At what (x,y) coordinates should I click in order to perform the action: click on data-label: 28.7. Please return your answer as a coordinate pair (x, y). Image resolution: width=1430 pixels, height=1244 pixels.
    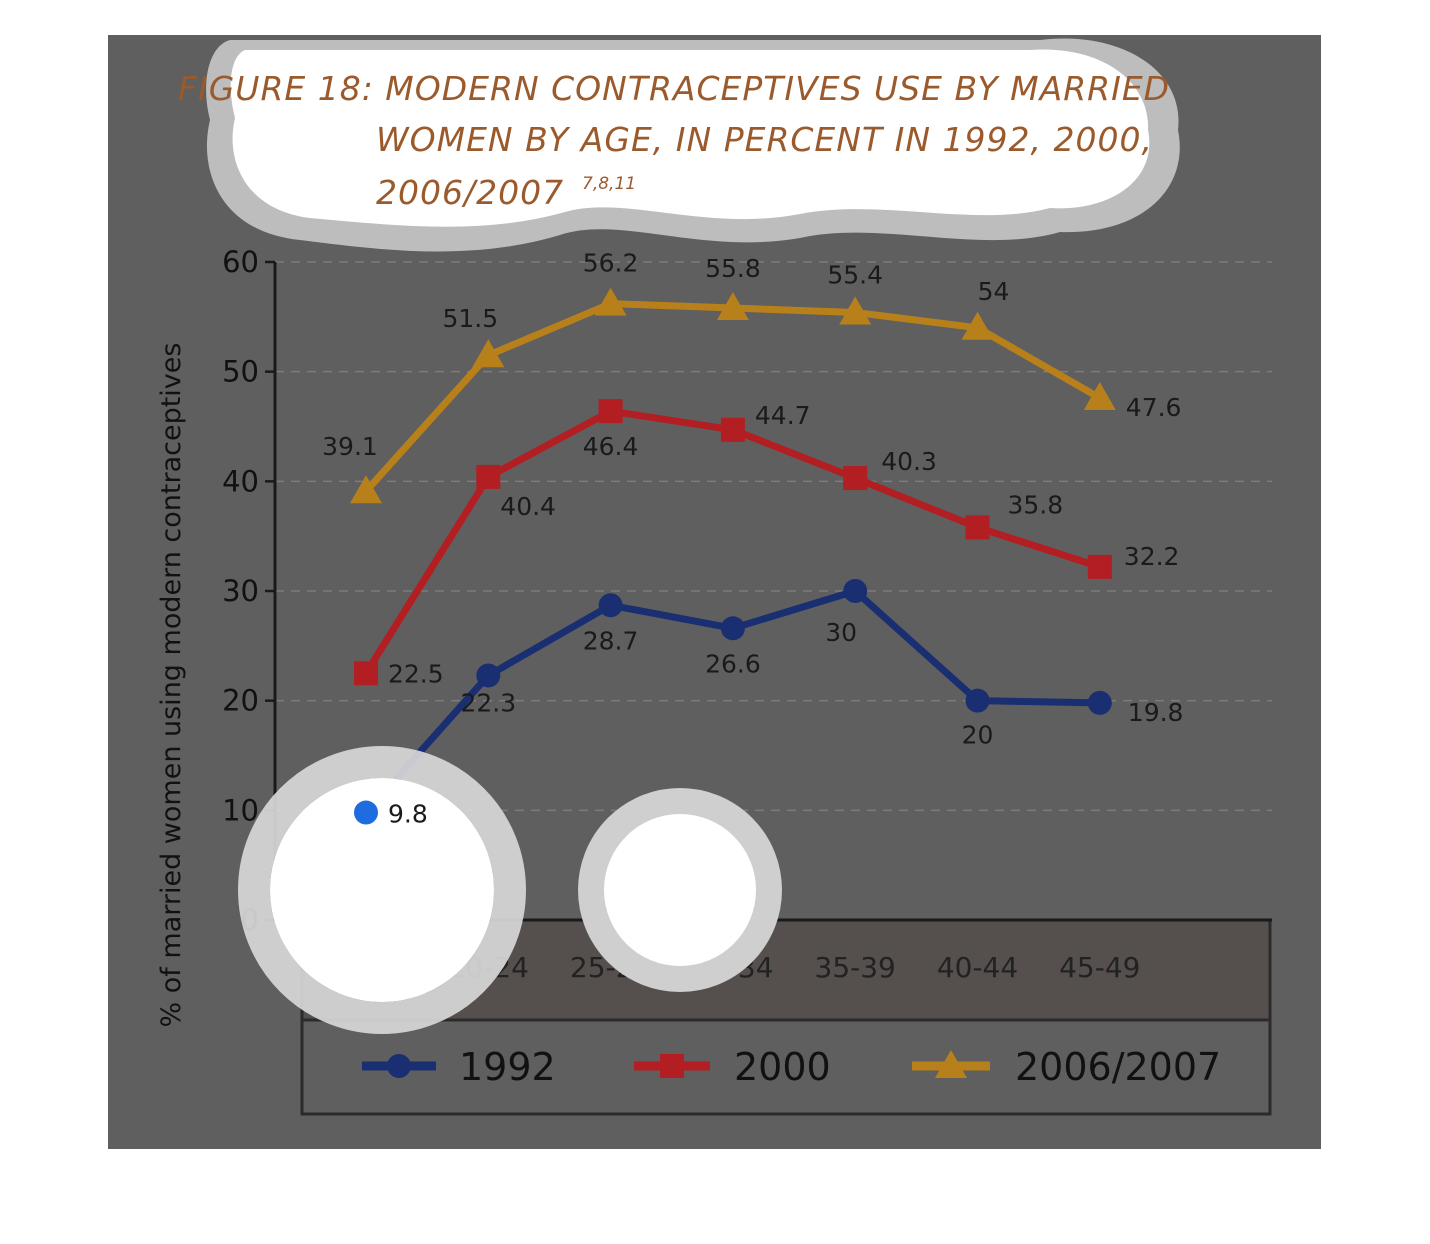
    Looking at the image, I should click on (611, 640).